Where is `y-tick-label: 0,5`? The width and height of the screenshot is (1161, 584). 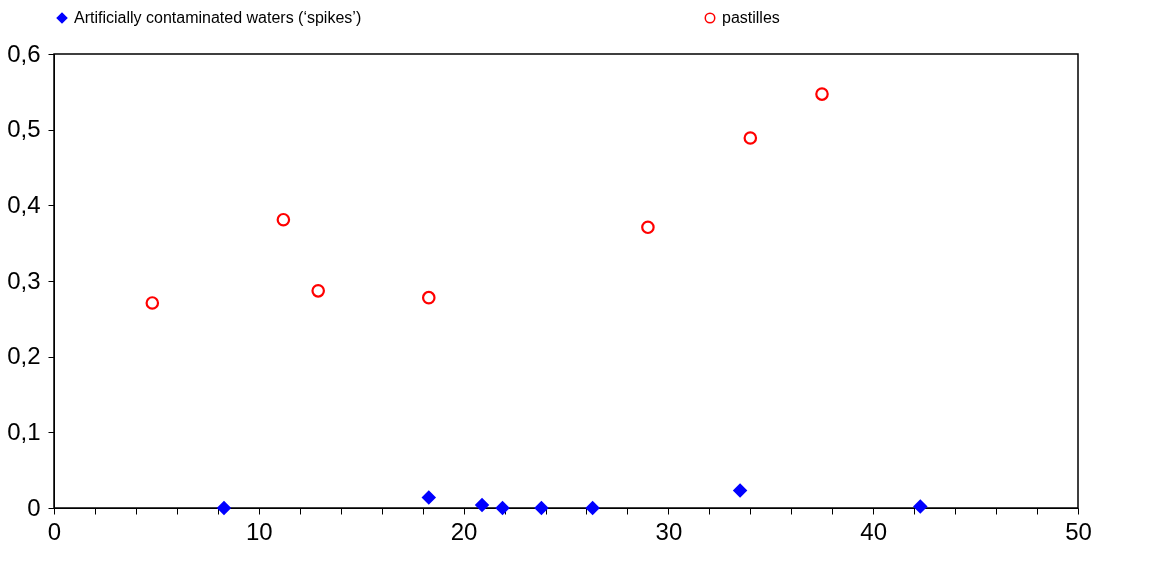
y-tick-label: 0,5 is located at coordinates (24, 129).